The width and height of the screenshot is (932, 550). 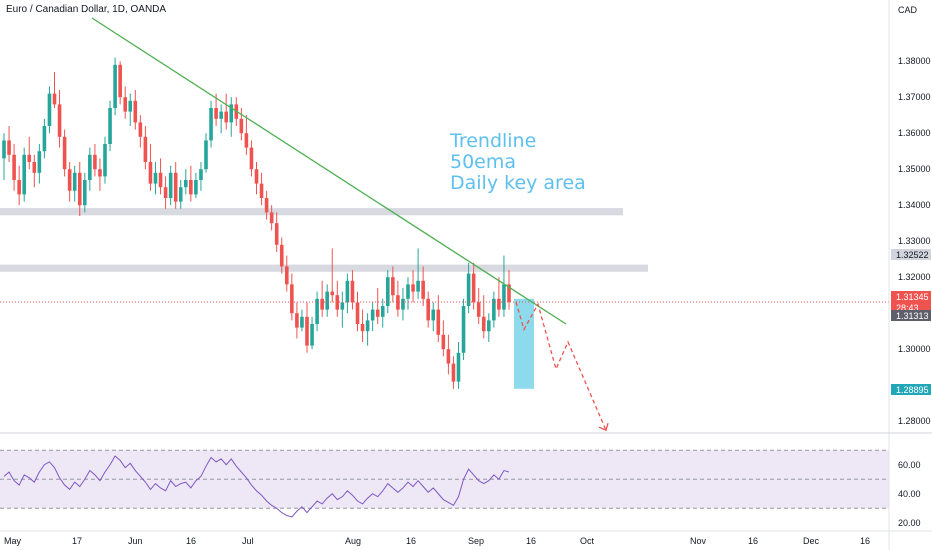 What do you see at coordinates (135, 541) in the screenshot?
I see `time-tick-label: Jun` at bounding box center [135, 541].